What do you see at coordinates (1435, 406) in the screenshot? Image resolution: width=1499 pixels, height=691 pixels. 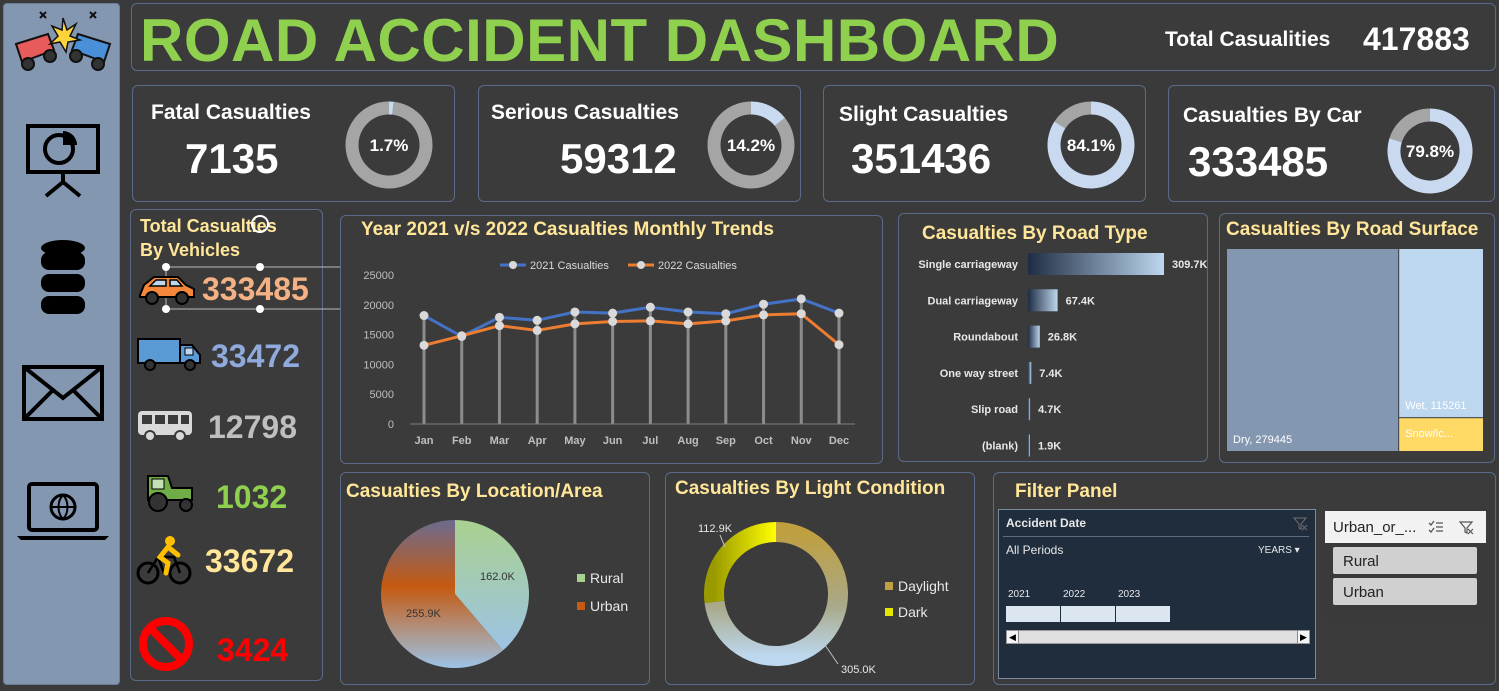 I see `treemap-label: Wet, 115261` at bounding box center [1435, 406].